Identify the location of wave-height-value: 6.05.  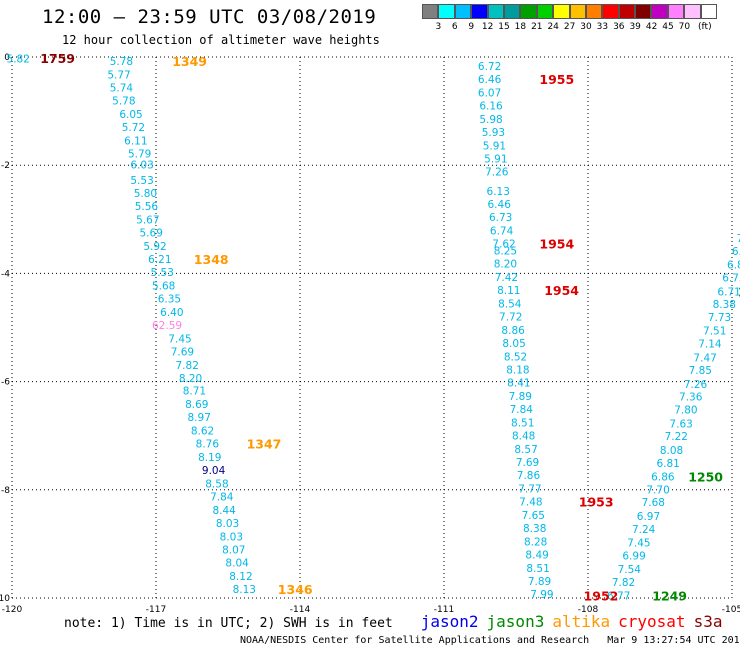
(130, 115).